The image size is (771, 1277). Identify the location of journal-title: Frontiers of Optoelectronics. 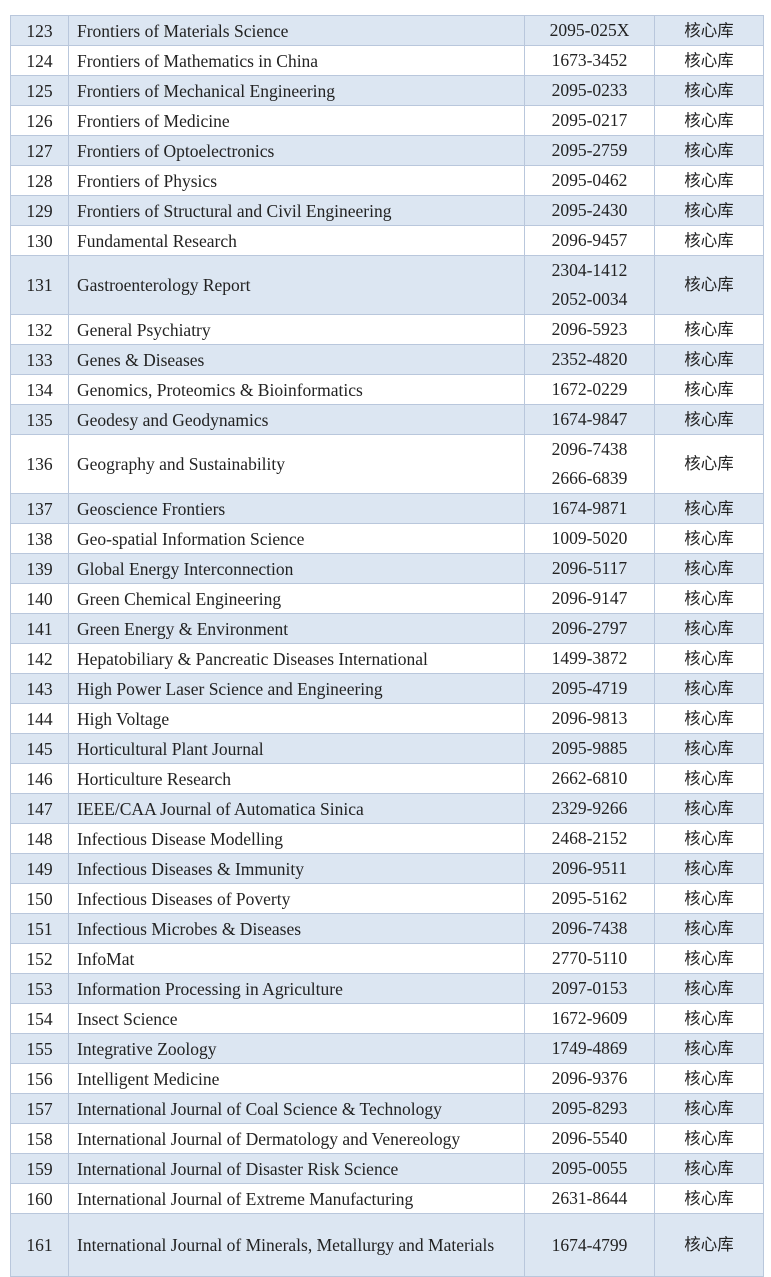
(296, 150).